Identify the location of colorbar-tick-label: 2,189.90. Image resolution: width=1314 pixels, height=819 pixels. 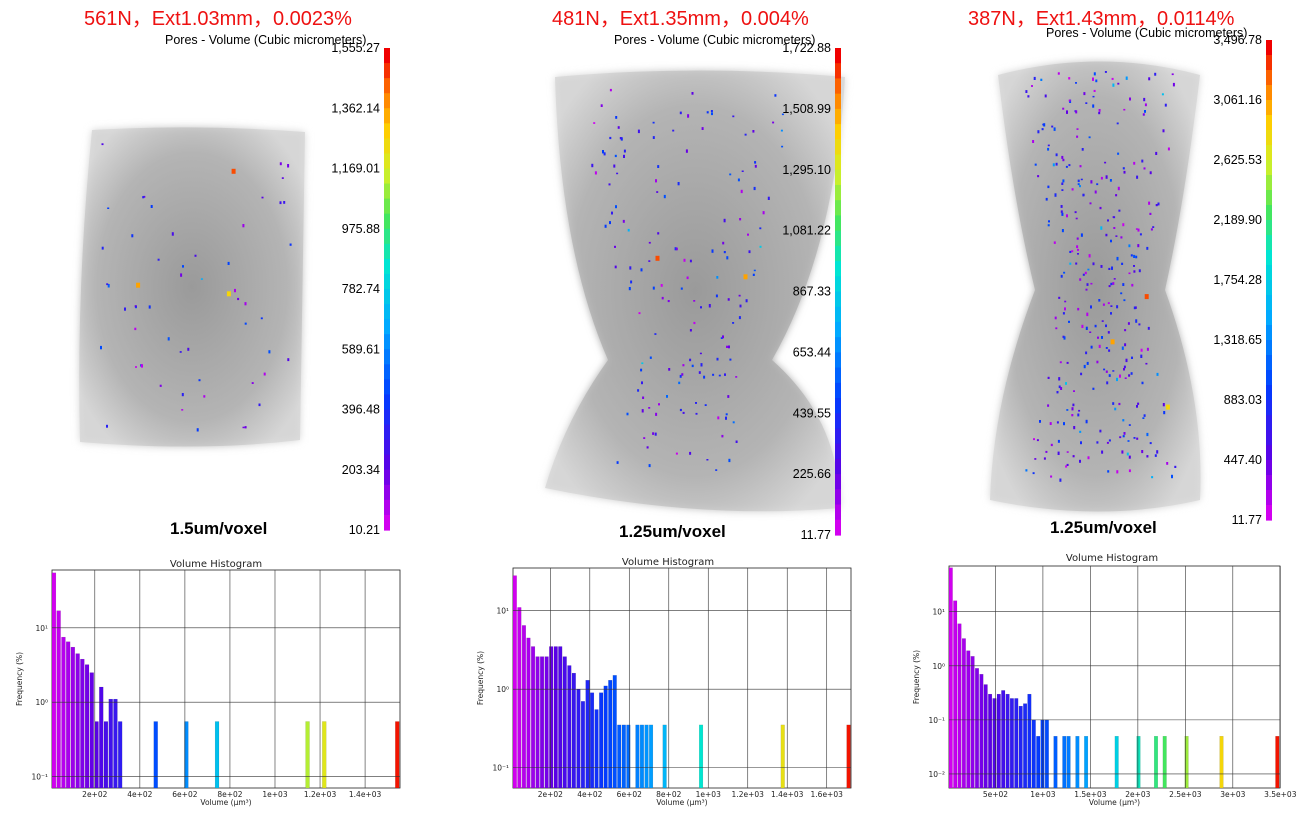
(1237, 220).